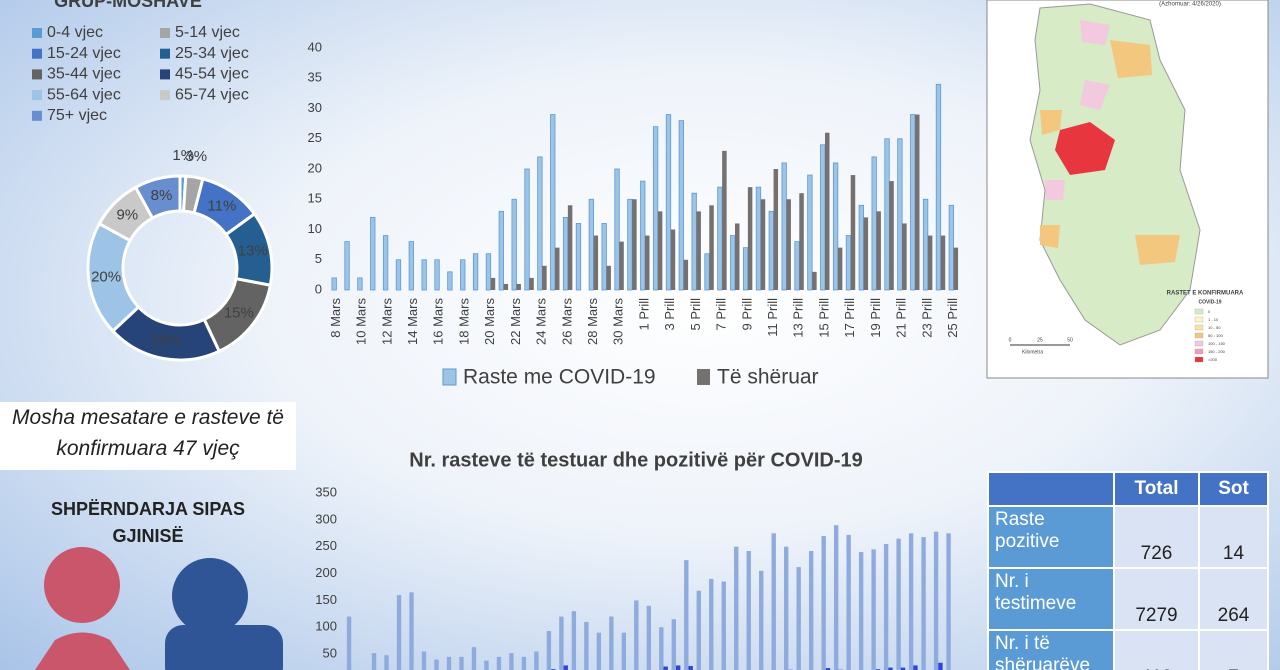 The image size is (1280, 670). I want to click on x-tick-label: 11 Prill, so click(772, 317).